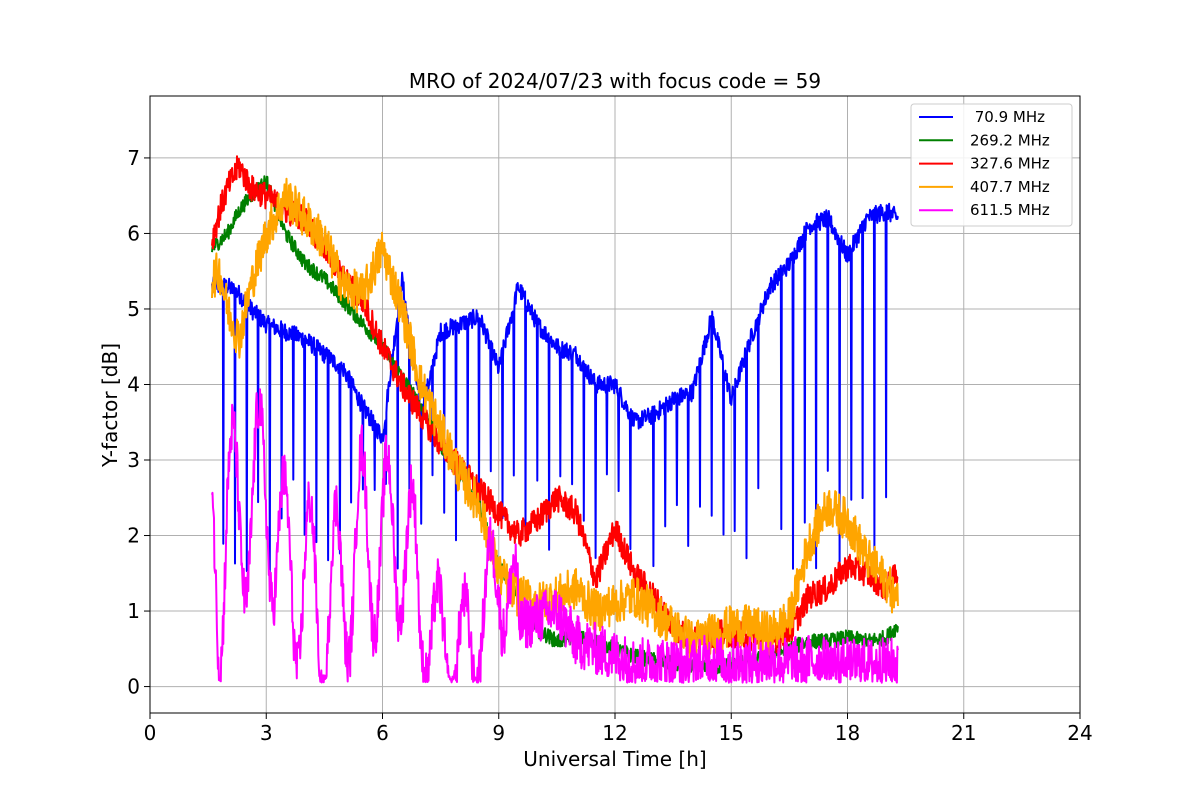 This screenshot has height=800, width=1200. What do you see at coordinates (614, 733) in the screenshot?
I see `x-tick-label: 12` at bounding box center [614, 733].